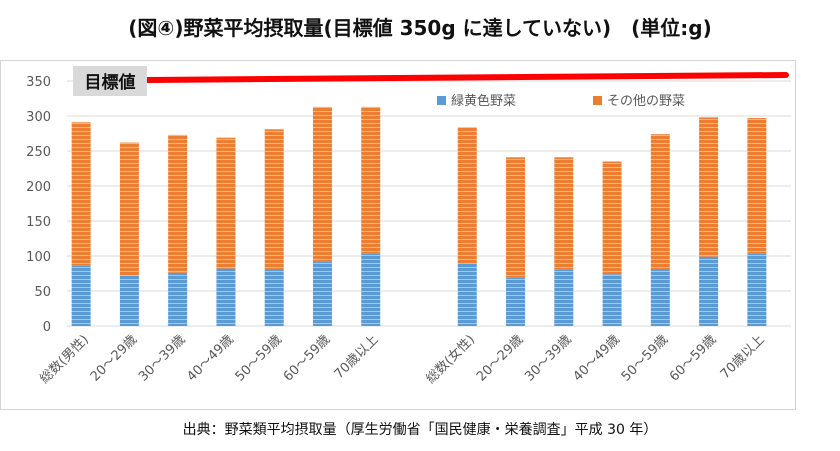 This screenshot has height=451, width=840. What do you see at coordinates (64, 359) in the screenshot?
I see `x-category-label: 総数(男性)` at bounding box center [64, 359].